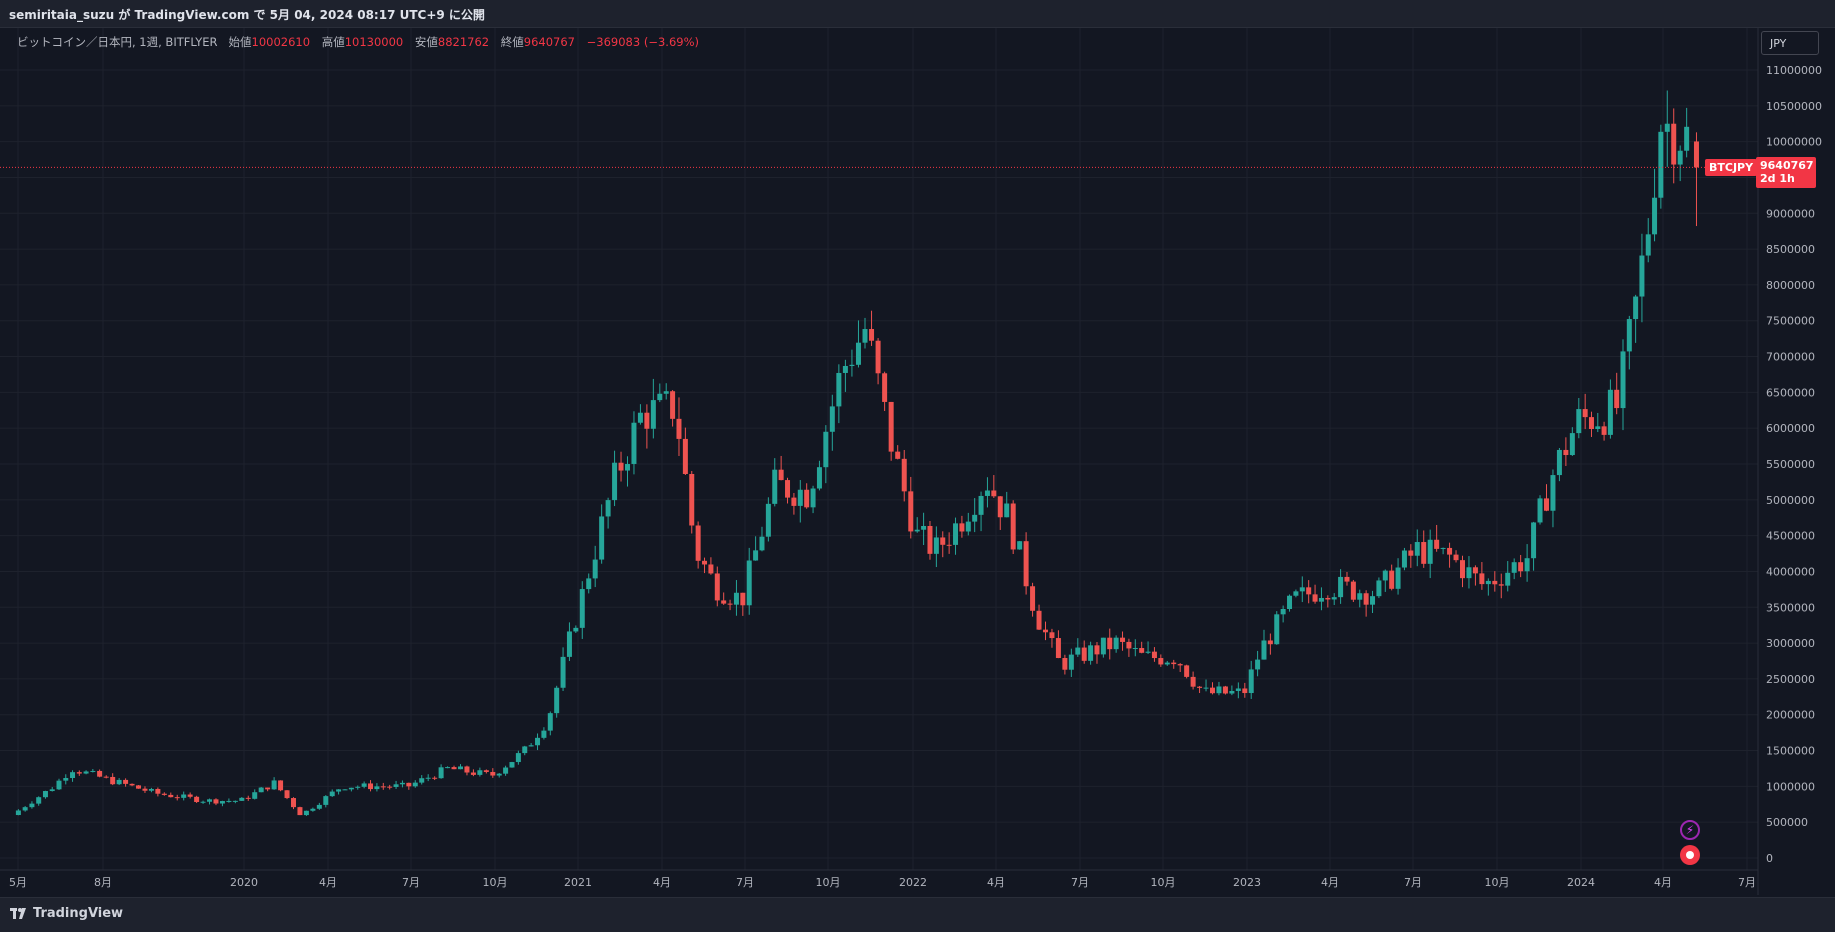  I want to click on x-tick-label: 10月, so click(1497, 882).